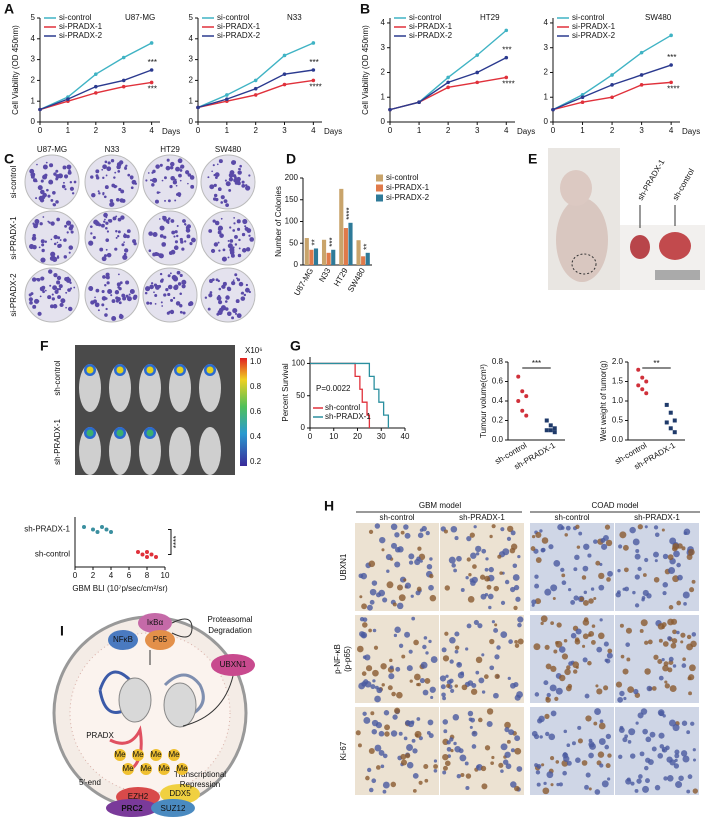  Describe the element at coordinates (482, 751) in the screenshot. I see `ihc-image` at that location.